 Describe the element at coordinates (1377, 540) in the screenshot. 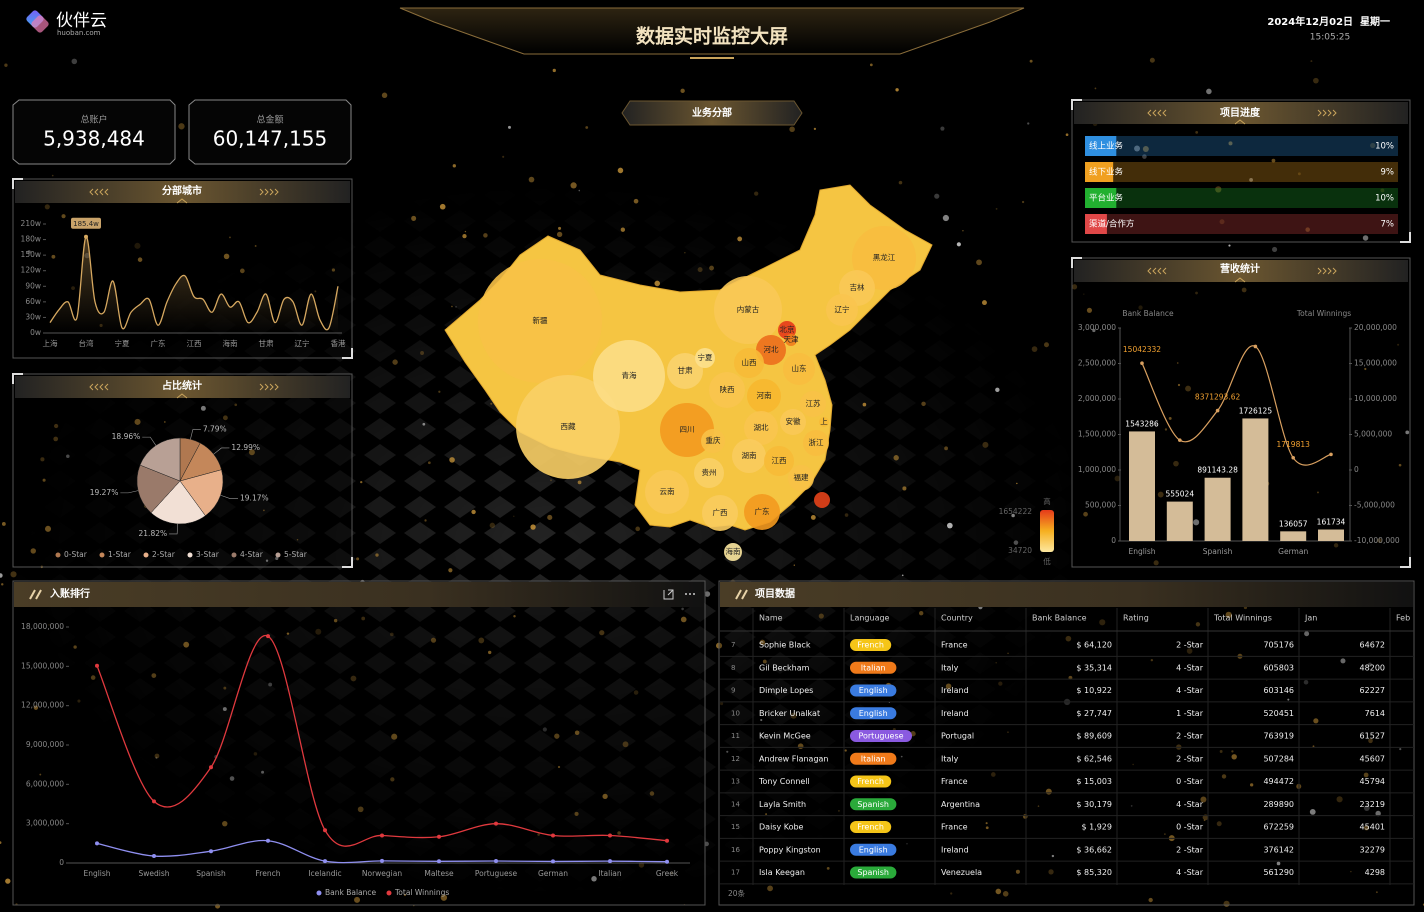

I see `y-tick-label: -10,000,000` at that location.